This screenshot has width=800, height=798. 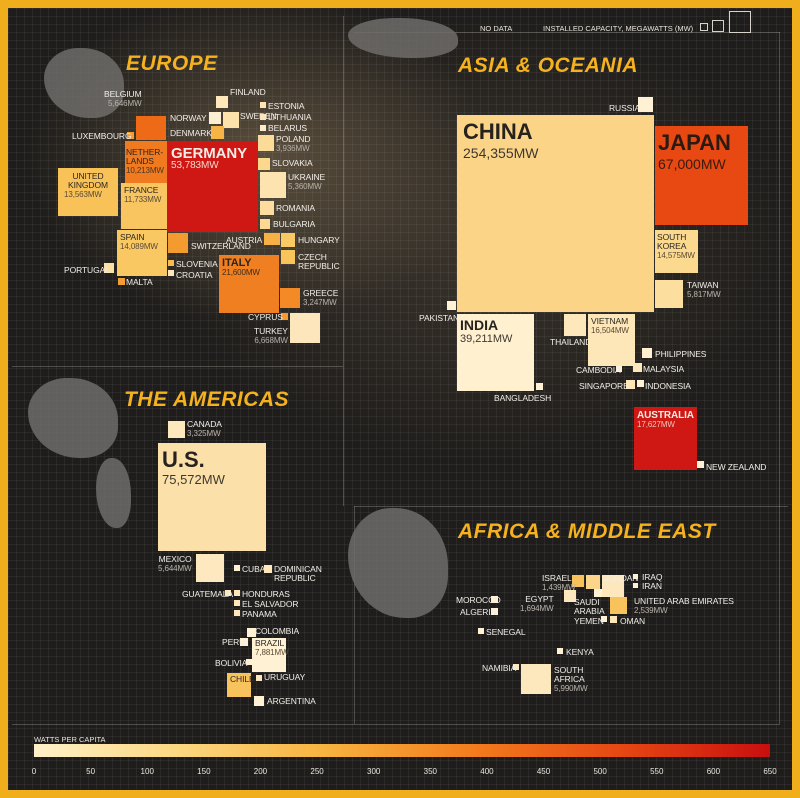 What do you see at coordinates (610, 321) in the screenshot?
I see `vietnam-name: VIETNAM` at bounding box center [610, 321].